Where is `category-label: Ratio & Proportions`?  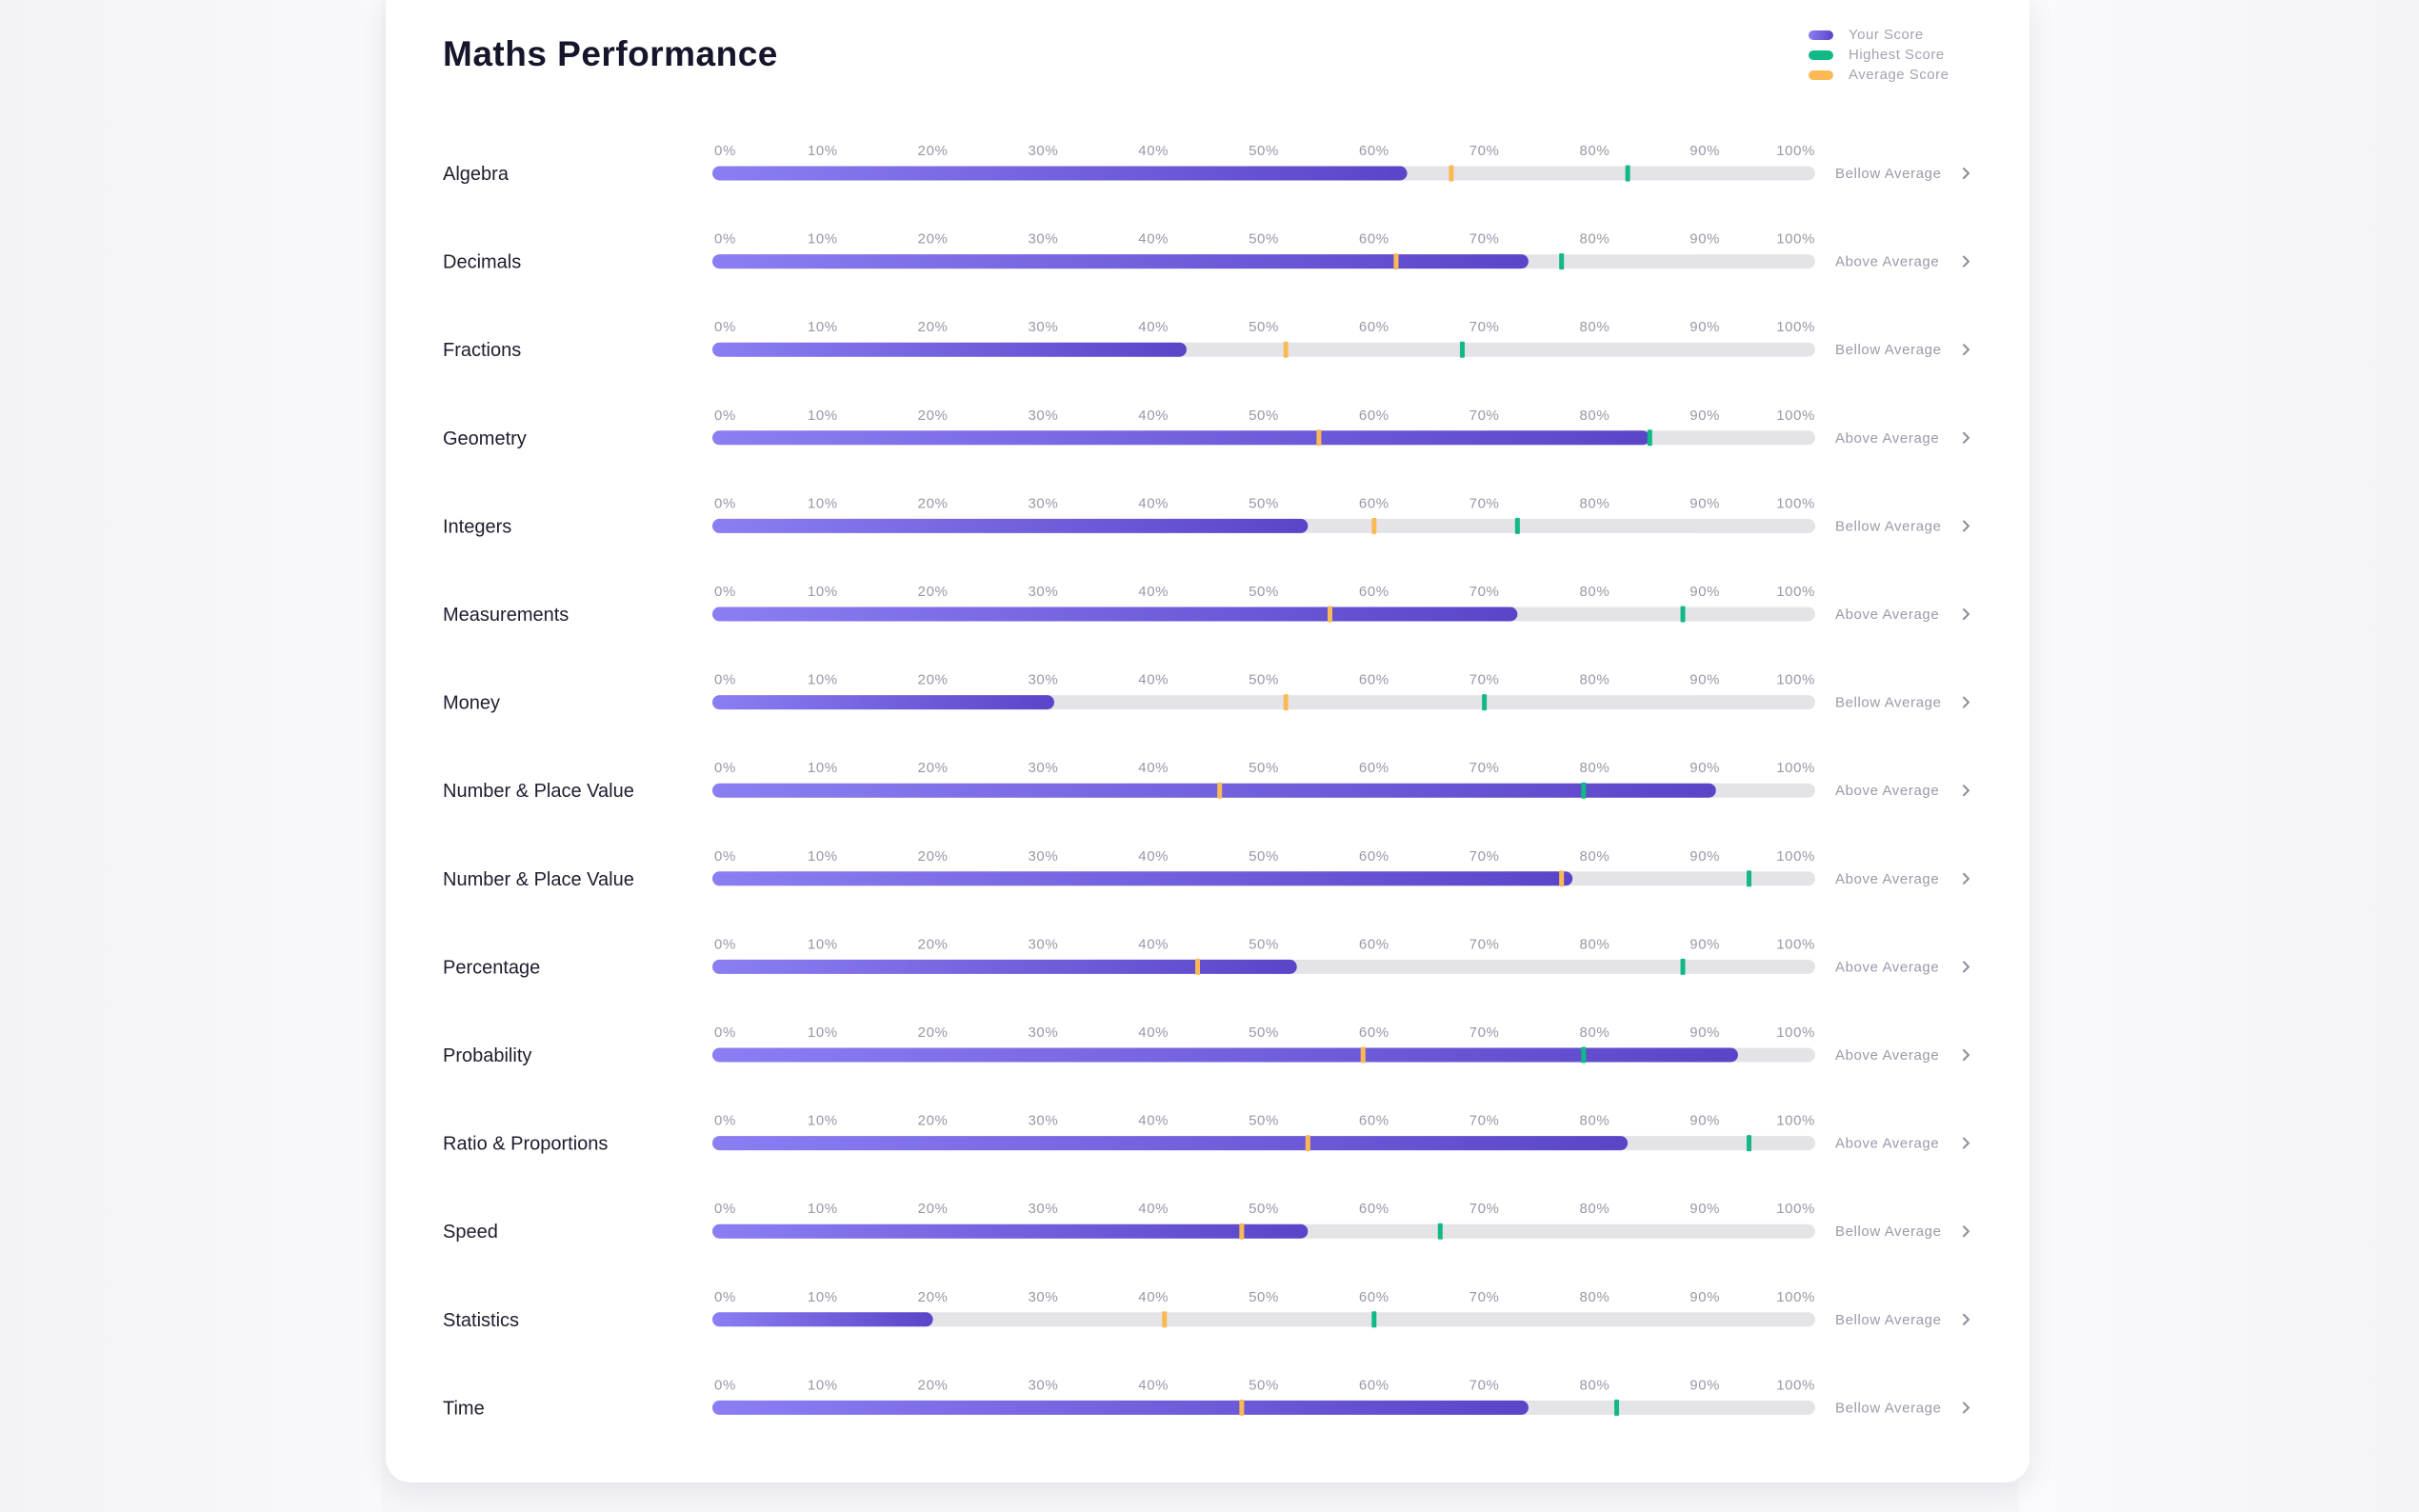 category-label: Ratio & Proportions is located at coordinates (525, 1144).